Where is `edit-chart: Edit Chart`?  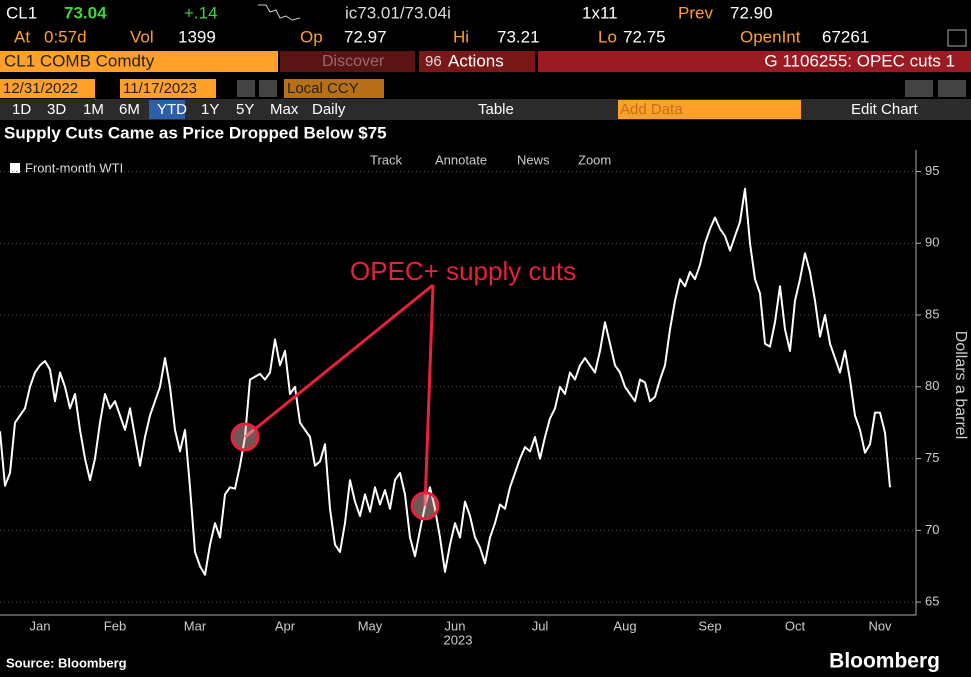 edit-chart: Edit Chart is located at coordinates (885, 109).